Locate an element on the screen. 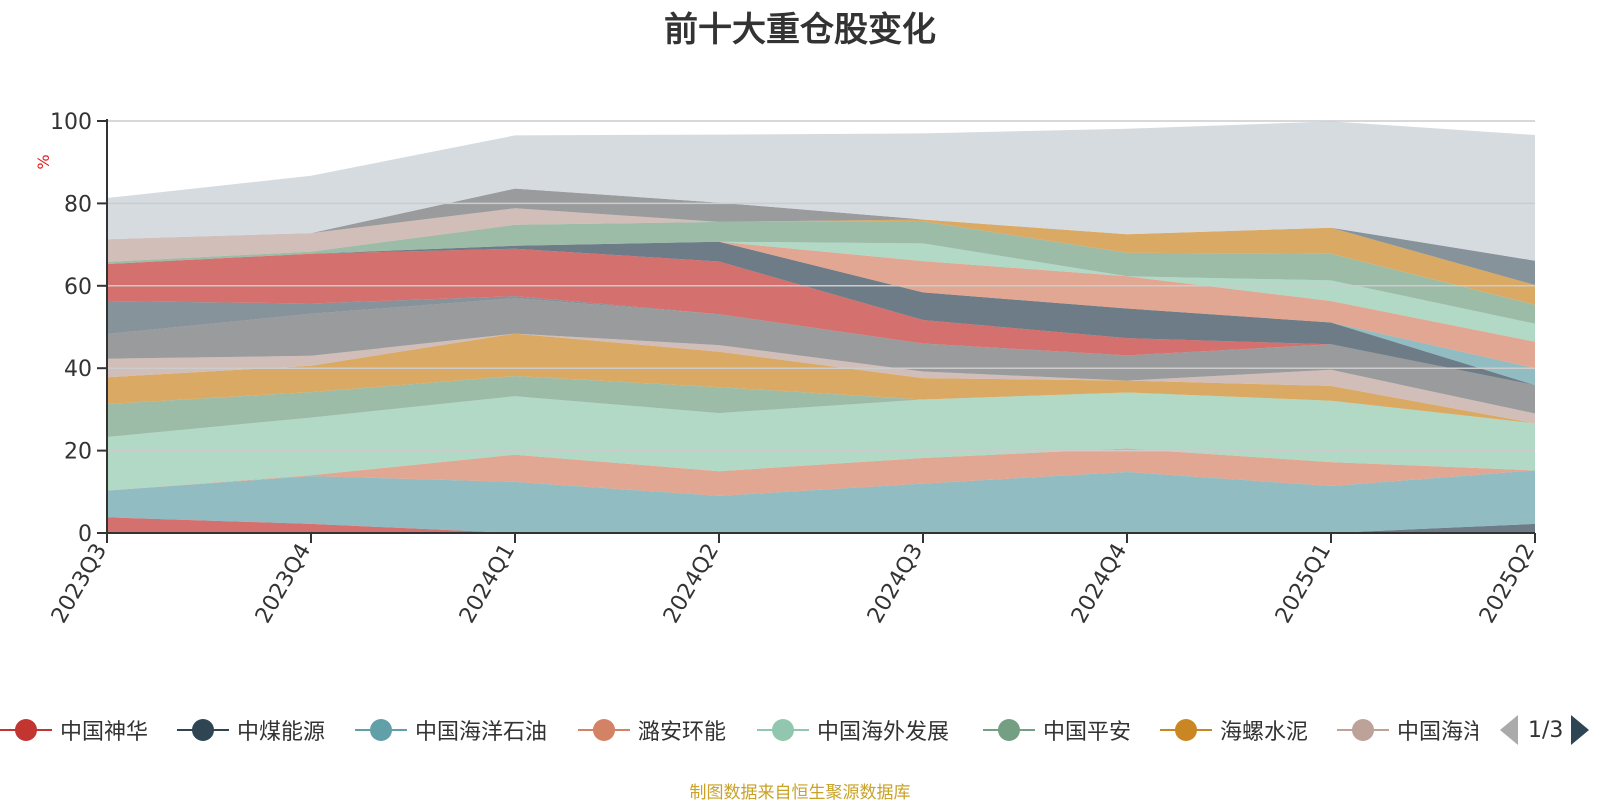 The width and height of the screenshot is (1600, 803). x-tick-label-2025Q2: 2025Q2 is located at coordinates (1507, 584).